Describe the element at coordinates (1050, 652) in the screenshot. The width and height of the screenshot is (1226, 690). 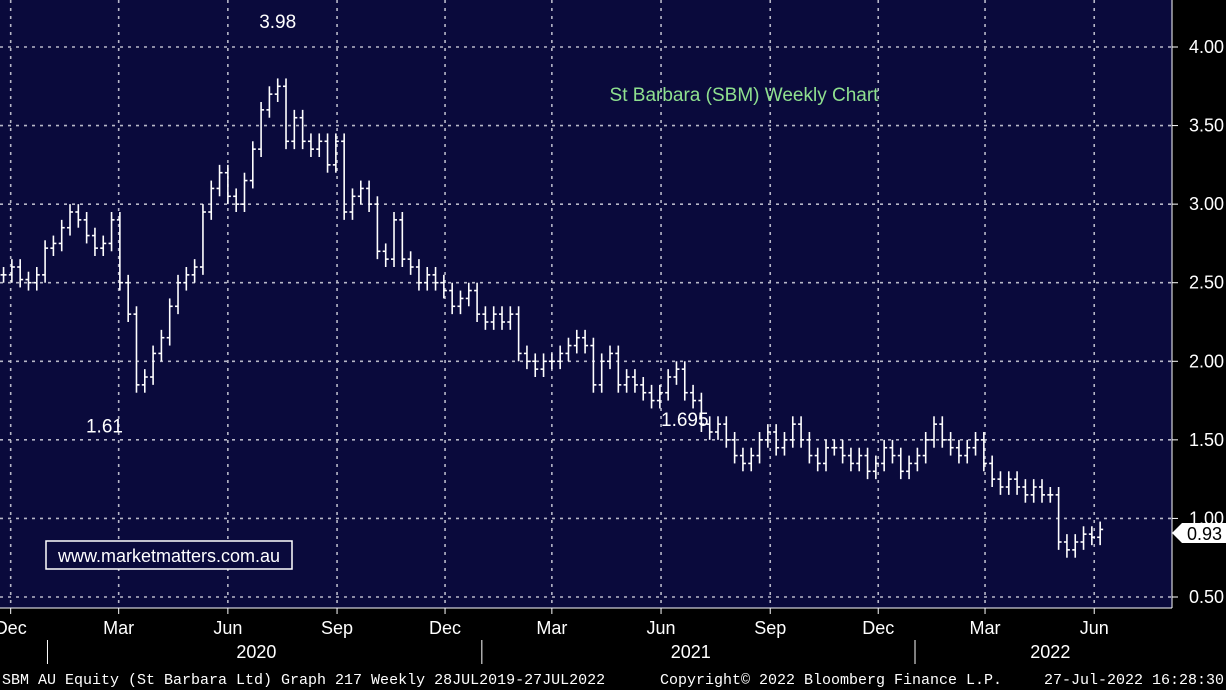
I see `x-year-label: 2022` at that location.